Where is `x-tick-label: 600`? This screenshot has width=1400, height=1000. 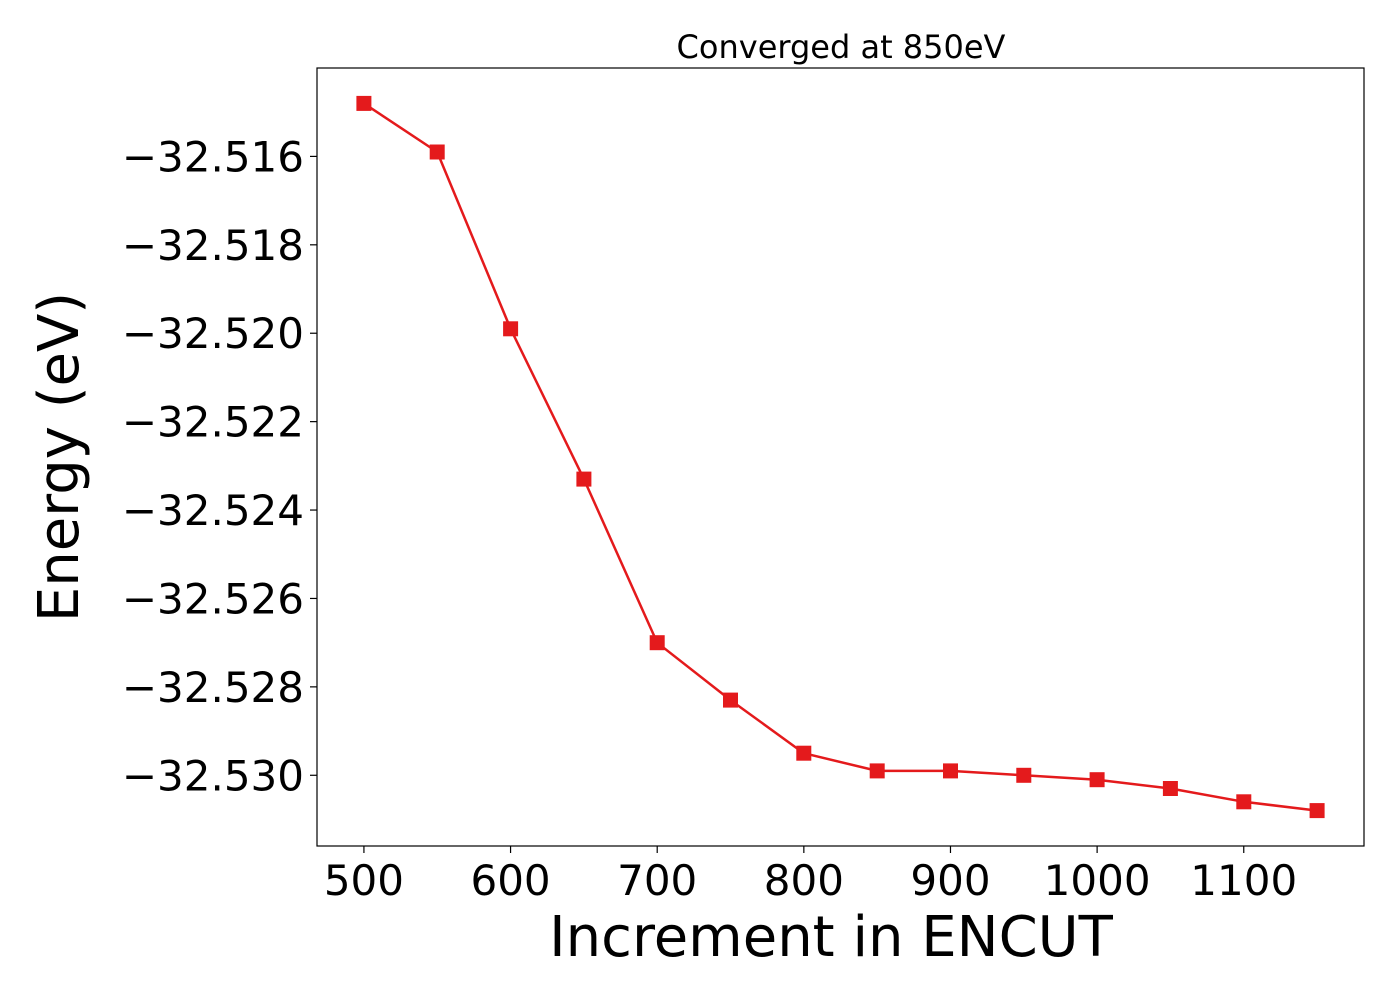
x-tick-label: 600 is located at coordinates (510, 880).